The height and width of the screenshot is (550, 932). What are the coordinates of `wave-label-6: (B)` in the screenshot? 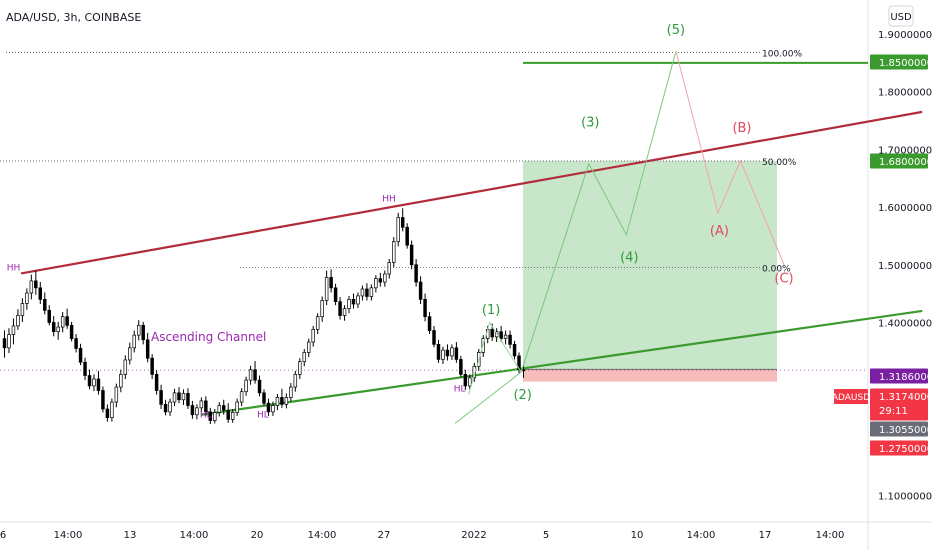 It's located at (741, 128).